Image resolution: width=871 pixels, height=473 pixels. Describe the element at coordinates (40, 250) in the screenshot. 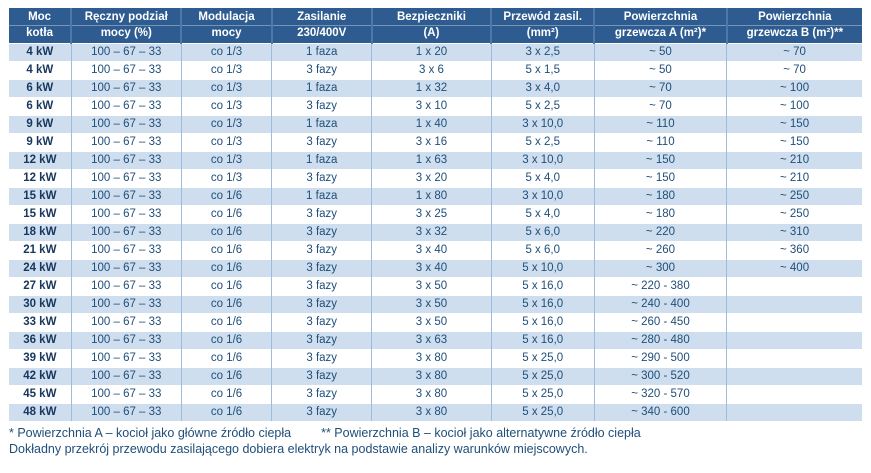

I see `cell-moc-kotla: 21 kW` at that location.